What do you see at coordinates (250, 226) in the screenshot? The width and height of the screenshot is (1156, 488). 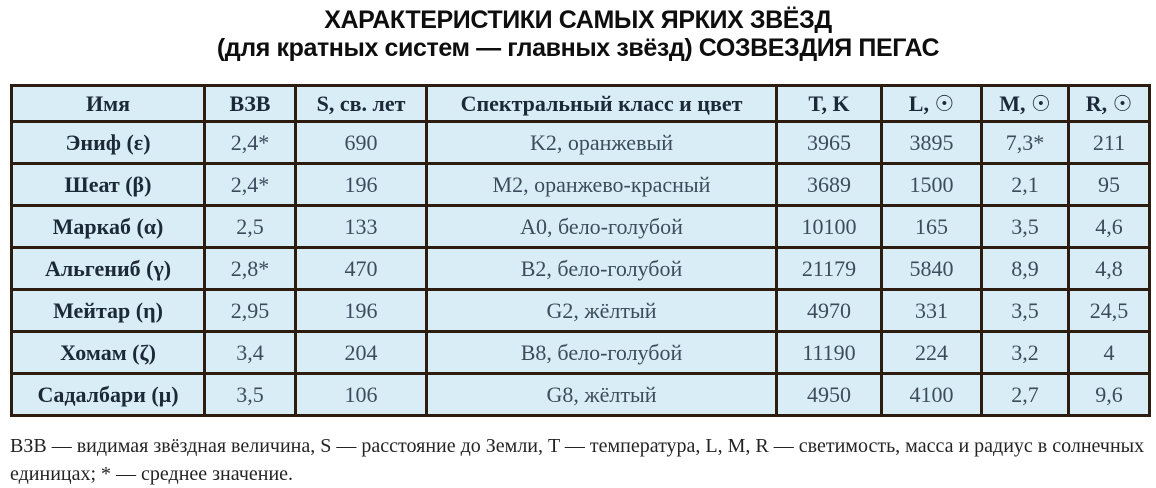 I see `vzv-cell: 2,5` at bounding box center [250, 226].